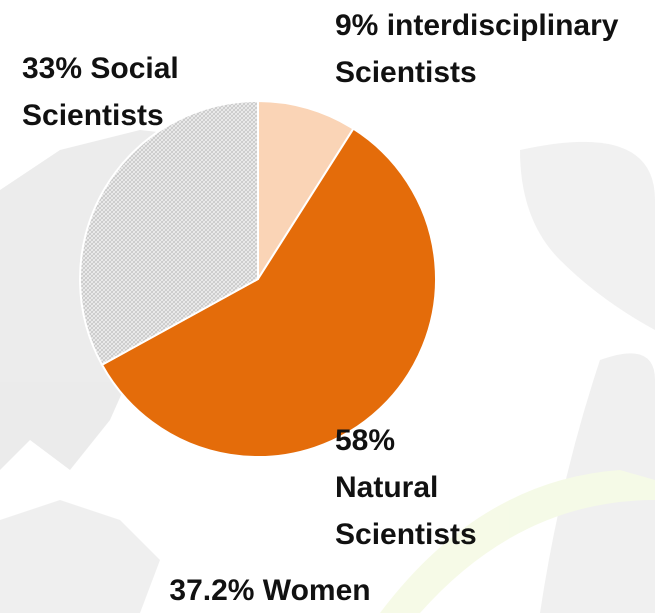 Image resolution: width=655 pixels, height=613 pixels. What do you see at coordinates (357, 25) in the screenshot?
I see `value-label: 9%` at bounding box center [357, 25].